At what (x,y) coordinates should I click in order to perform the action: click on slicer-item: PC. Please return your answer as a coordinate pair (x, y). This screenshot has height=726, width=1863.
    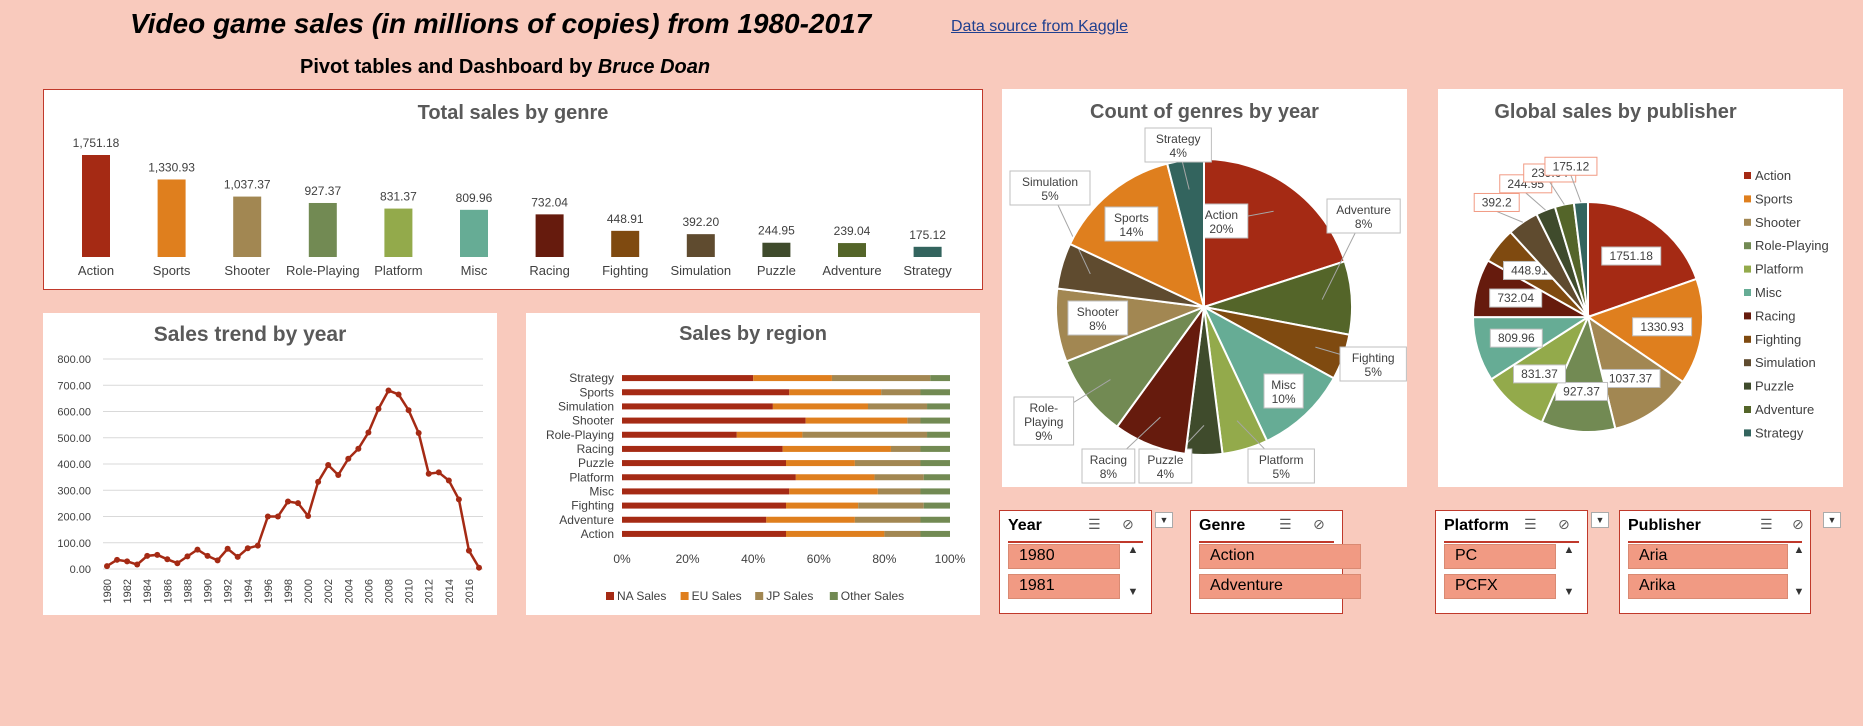
    Looking at the image, I should click on (1500, 556).